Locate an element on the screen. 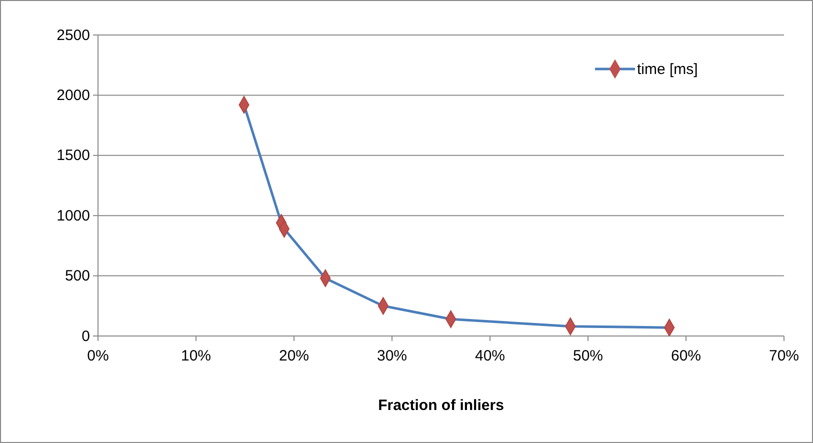 The image size is (813, 443). x-tick-label: 0% is located at coordinates (98, 356).